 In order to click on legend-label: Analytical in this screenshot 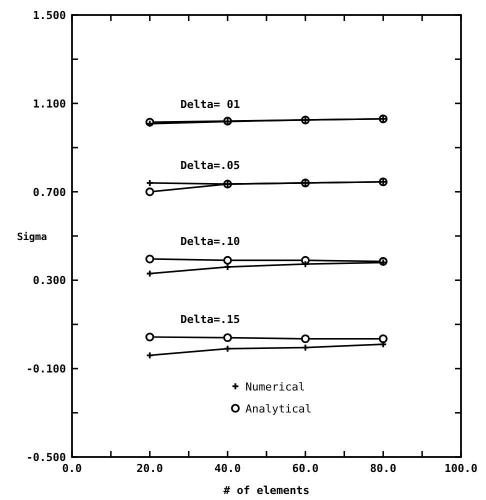, I will do `click(278, 409)`.